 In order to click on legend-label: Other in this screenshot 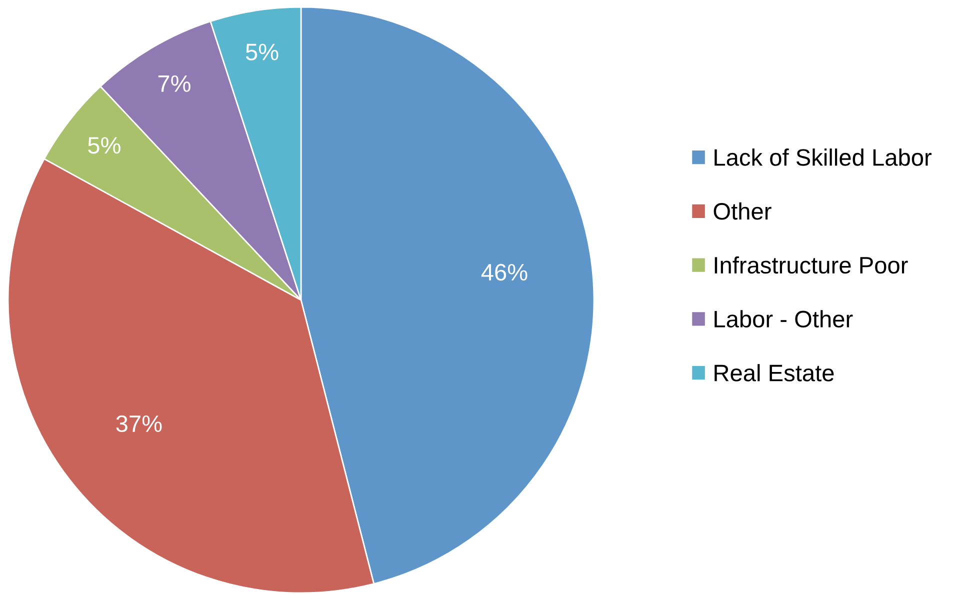, I will do `click(743, 211)`.